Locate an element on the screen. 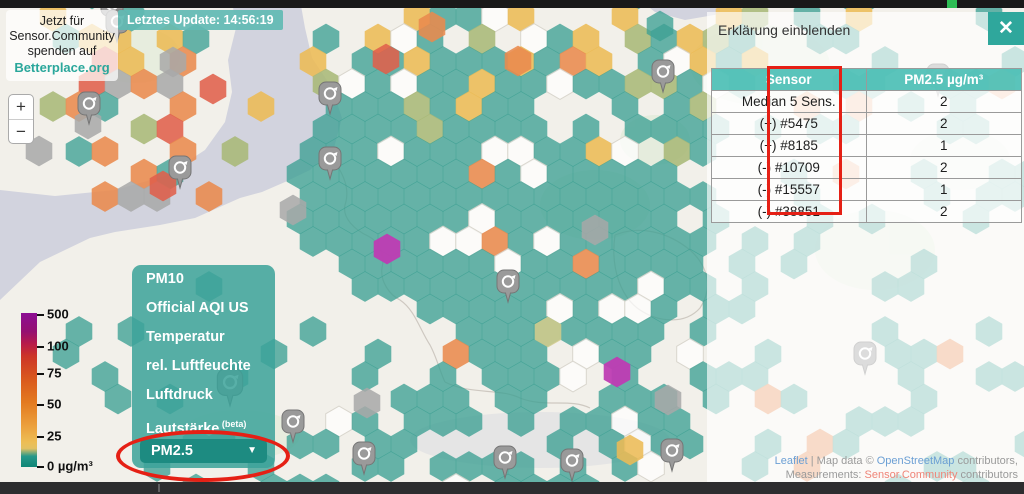  zoom-in-button: + is located at coordinates (21, 107).